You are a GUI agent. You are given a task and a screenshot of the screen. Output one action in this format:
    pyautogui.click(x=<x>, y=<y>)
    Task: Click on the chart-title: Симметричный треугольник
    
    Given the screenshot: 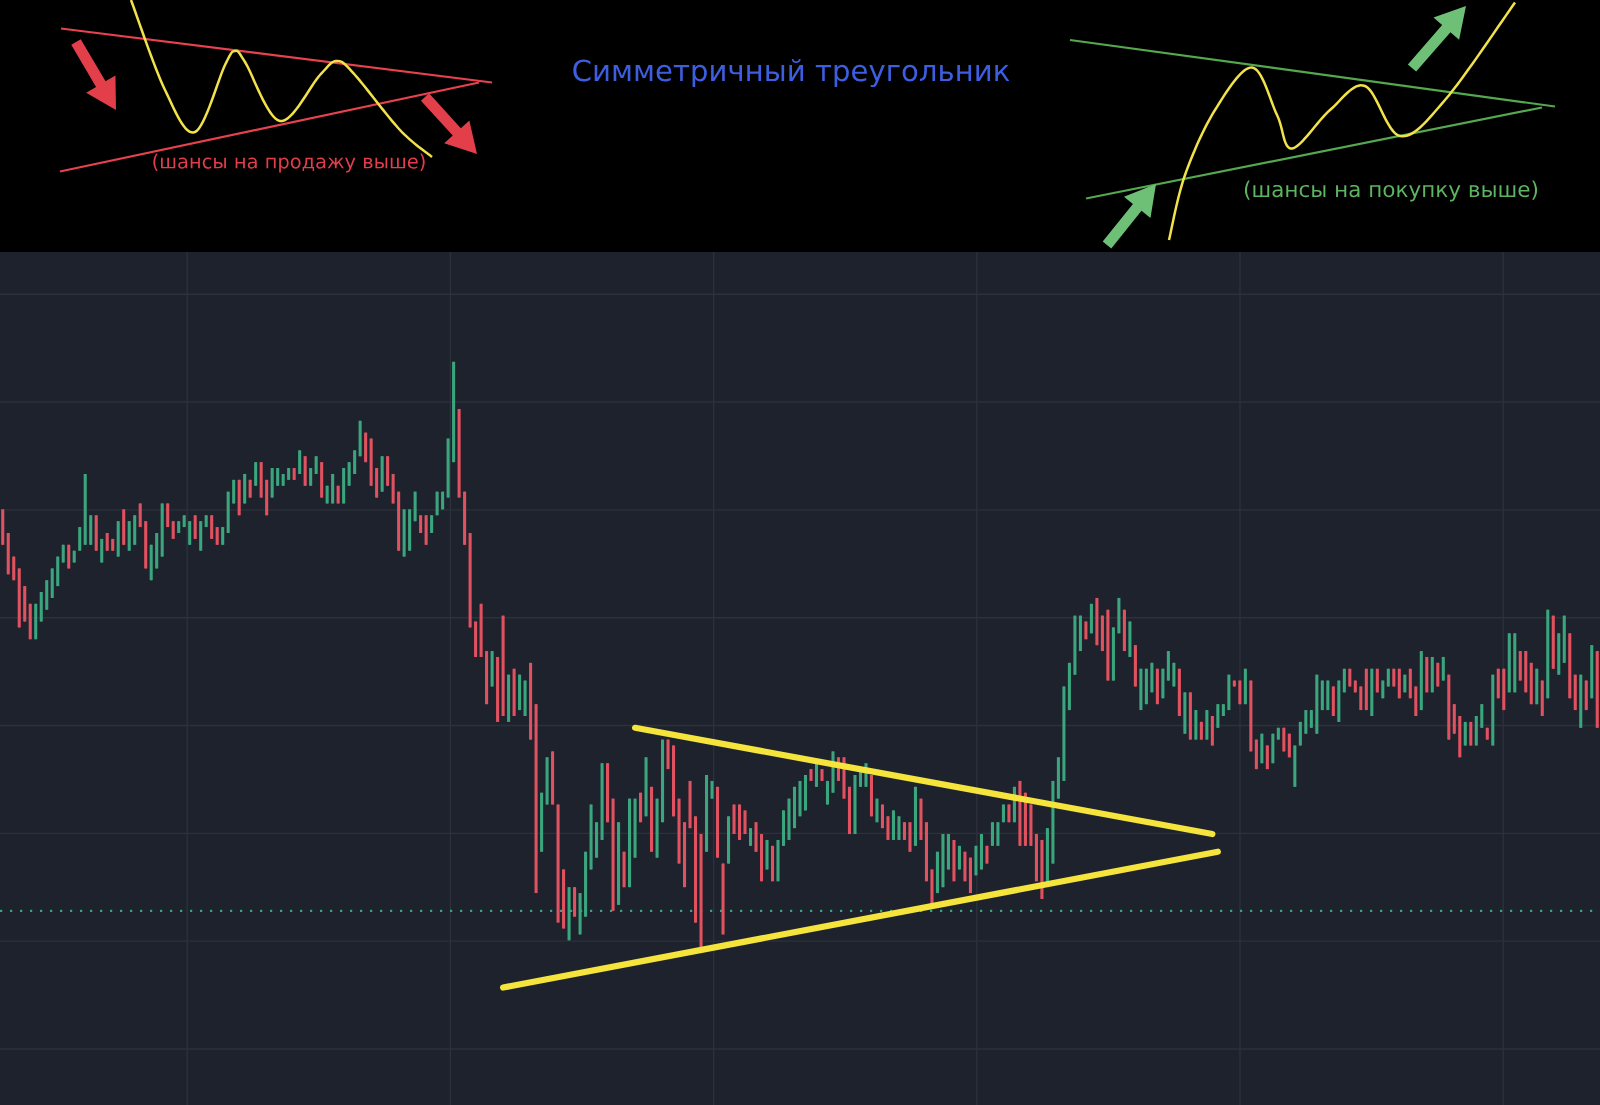 What is the action you would take?
    pyautogui.click(x=791, y=73)
    